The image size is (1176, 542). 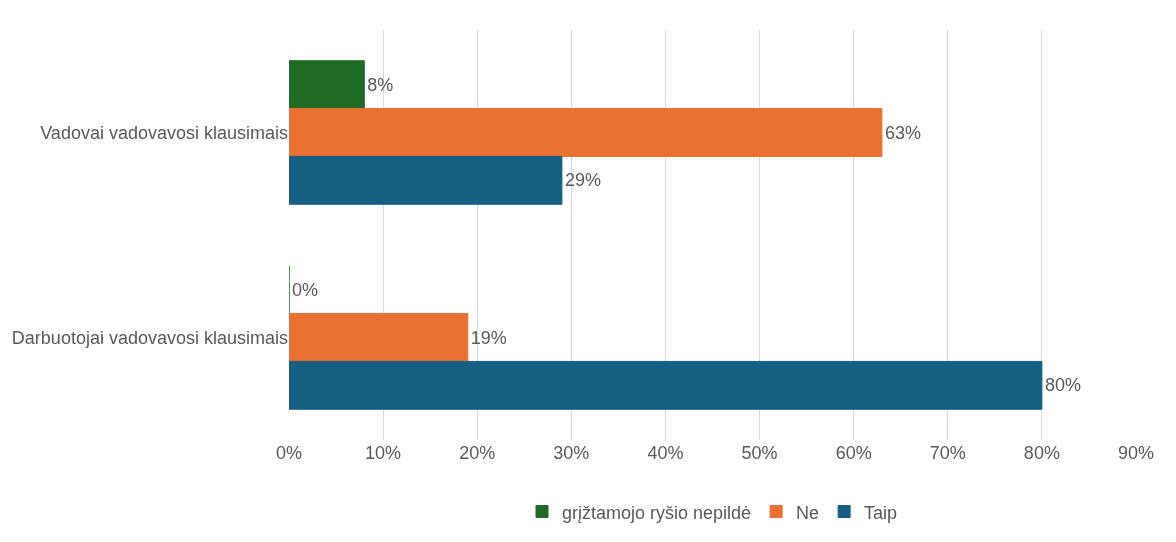 I want to click on legend-label: grįžtamojo ryšio nepildė, so click(x=657, y=512).